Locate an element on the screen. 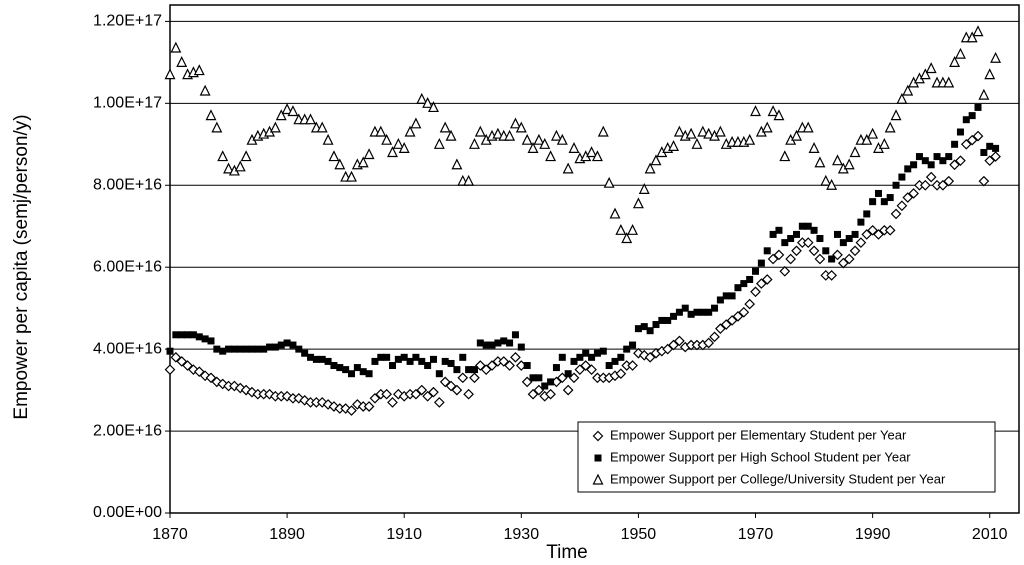  x-tick-label: 1990 is located at coordinates (873, 534).